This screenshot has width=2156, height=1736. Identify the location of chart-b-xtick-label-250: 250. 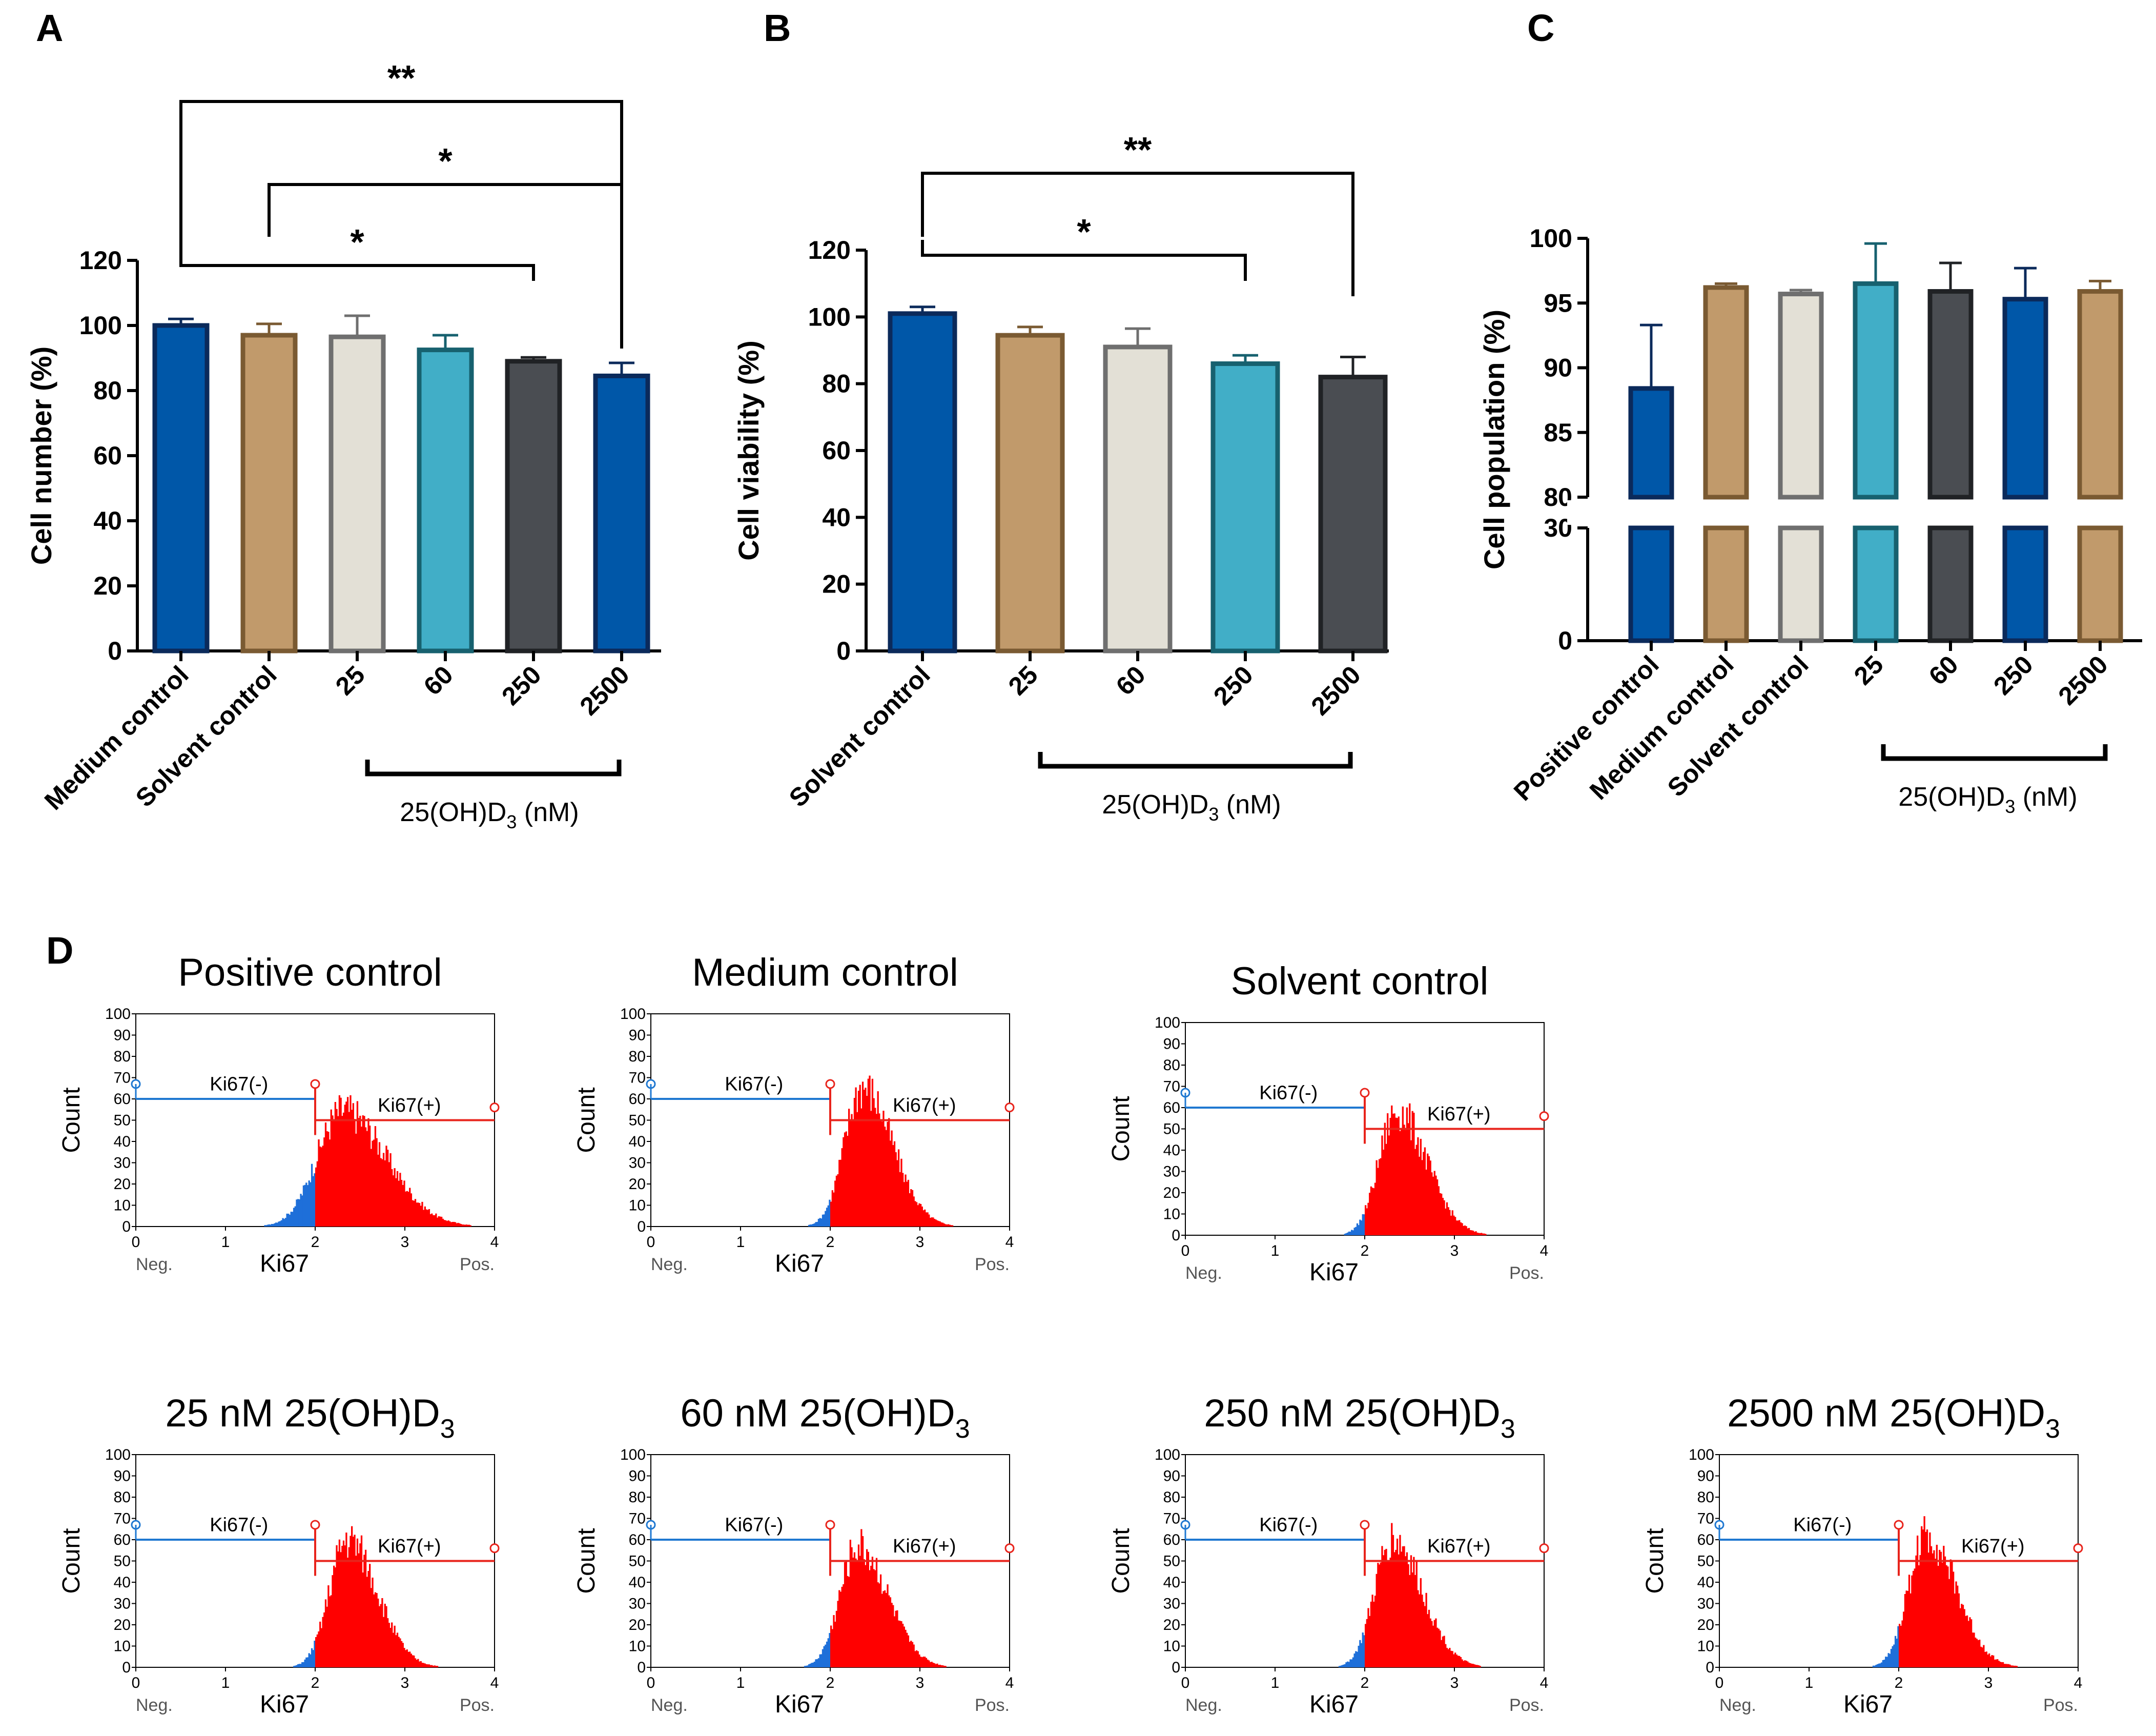
(1233, 685).